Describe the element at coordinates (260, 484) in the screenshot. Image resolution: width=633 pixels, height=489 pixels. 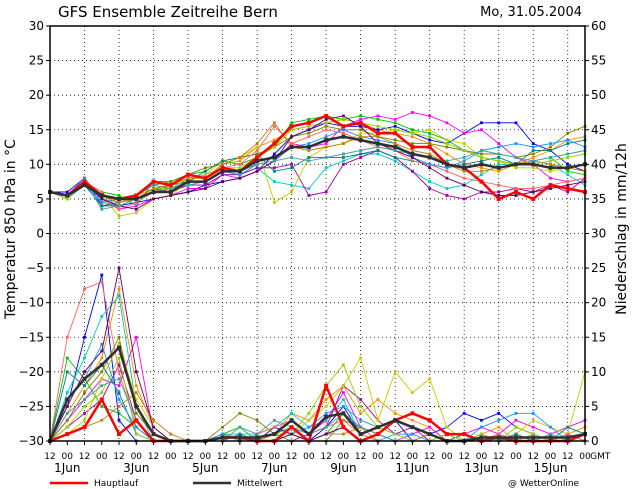
I see `legend-mean-label: Mittelwert` at that location.